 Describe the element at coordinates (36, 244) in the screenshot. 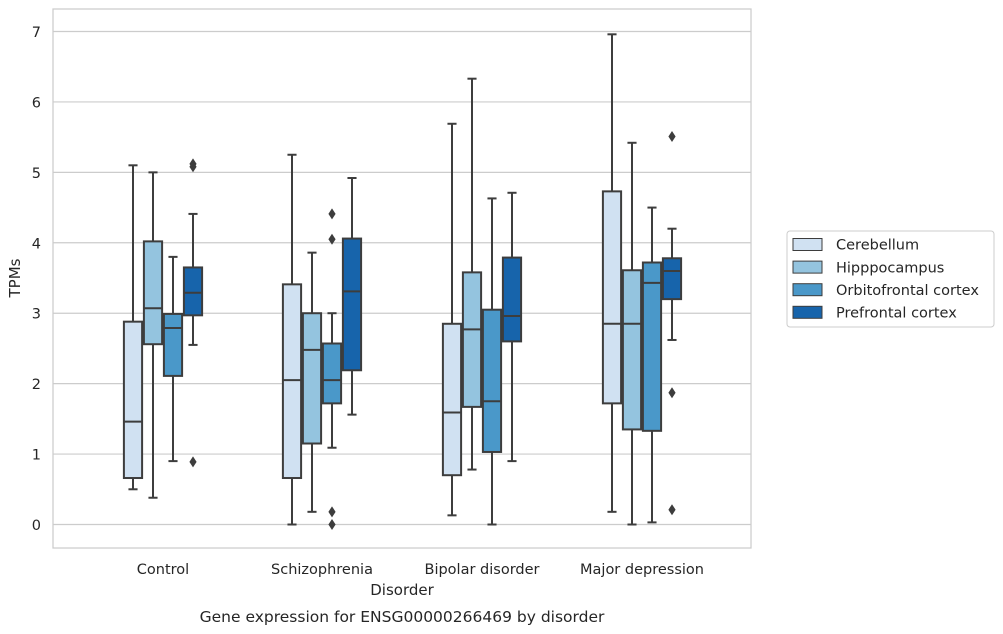

I see `y-tick-label: 4` at that location.